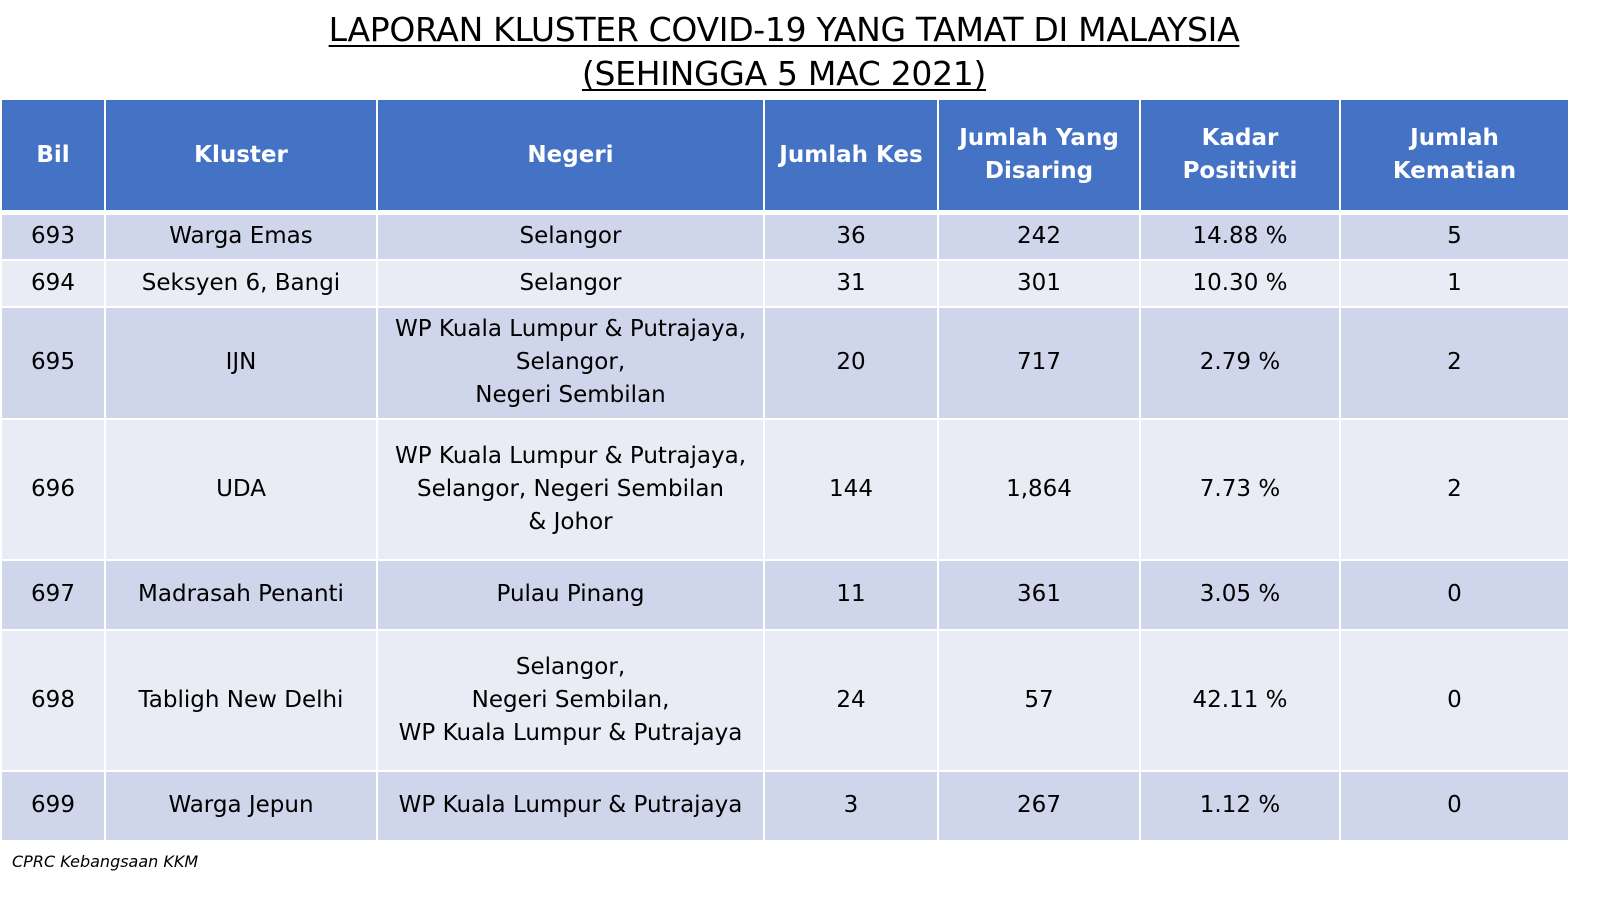 This screenshot has height=900, width=1600. I want to click on cell-bil: 694, so click(53, 283).